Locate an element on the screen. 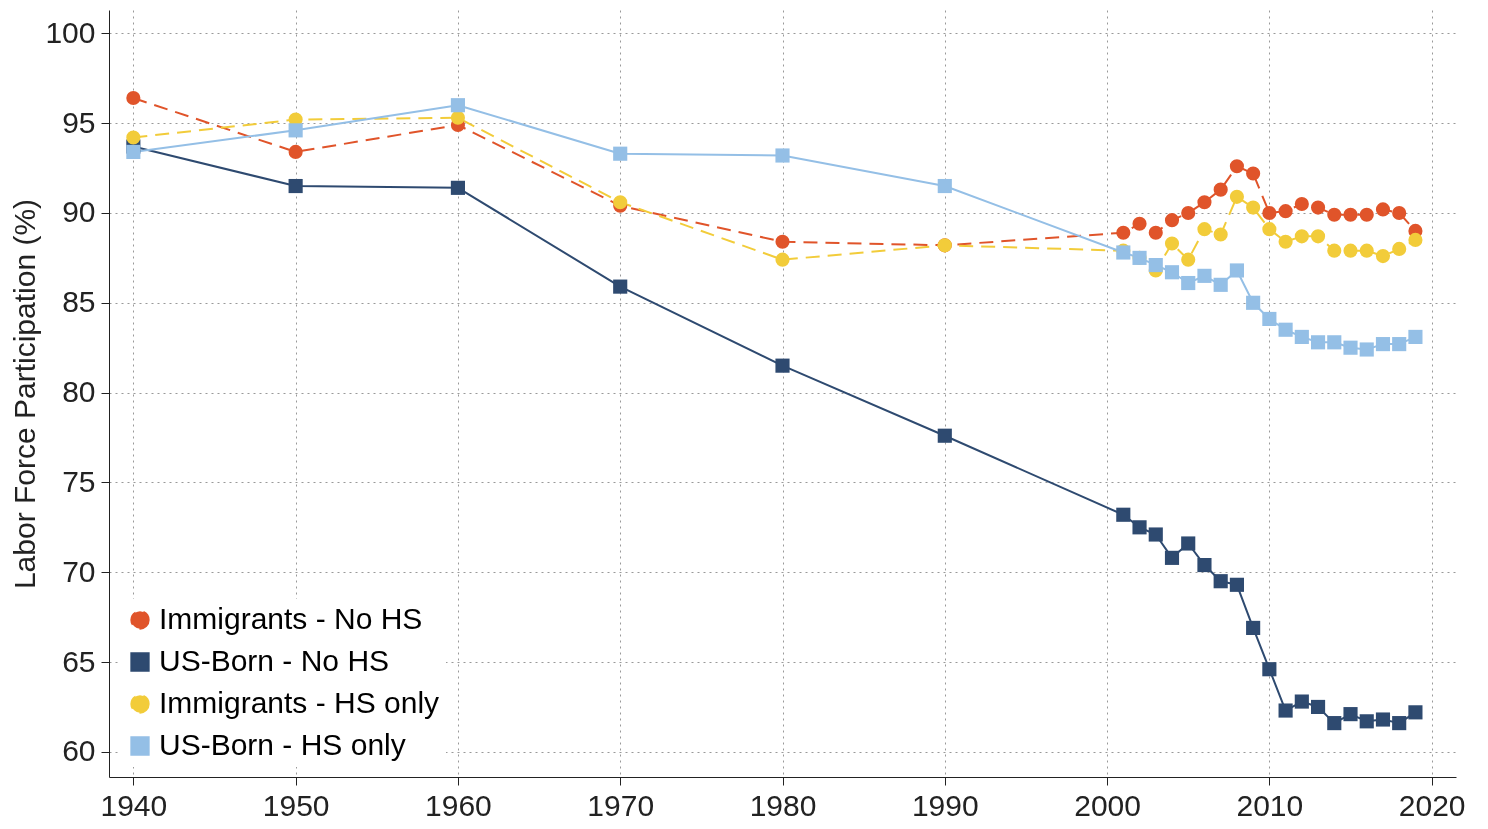 The image size is (1488, 829). x-tick-label: 2020 is located at coordinates (1432, 805).